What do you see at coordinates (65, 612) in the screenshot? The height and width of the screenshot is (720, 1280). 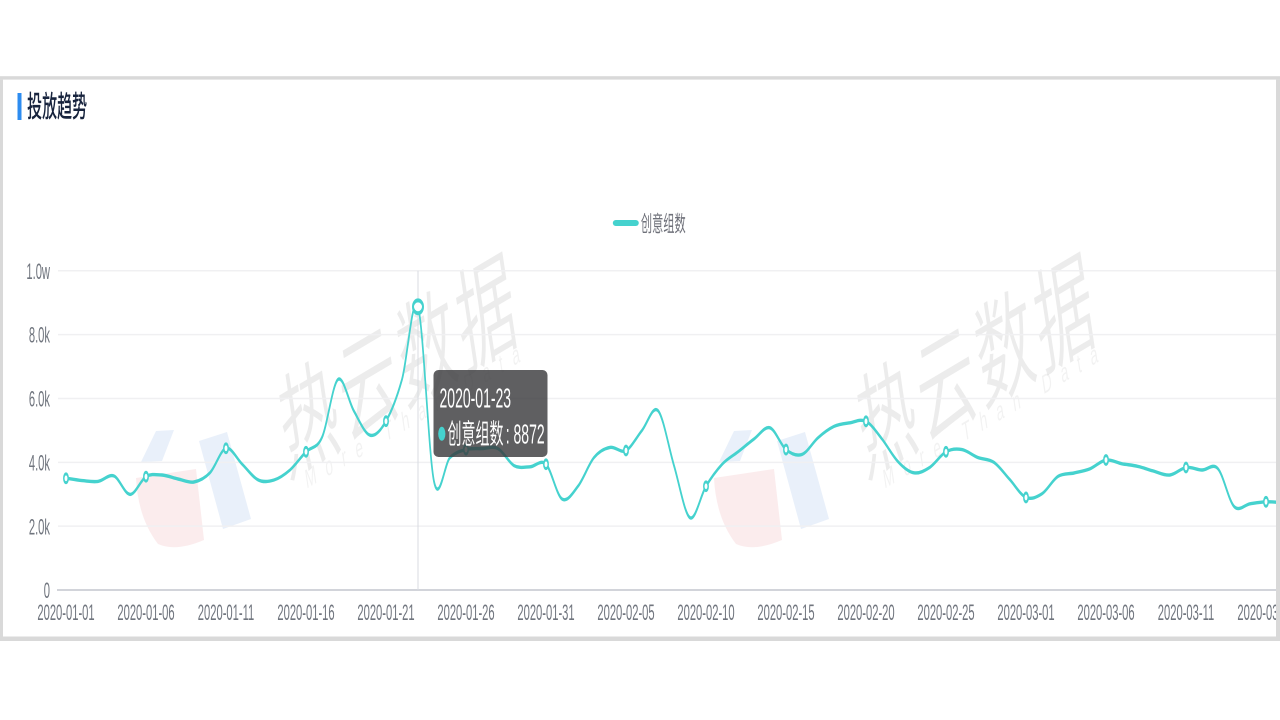 I see `svg-text: 2020-01-01` at bounding box center [65, 612].